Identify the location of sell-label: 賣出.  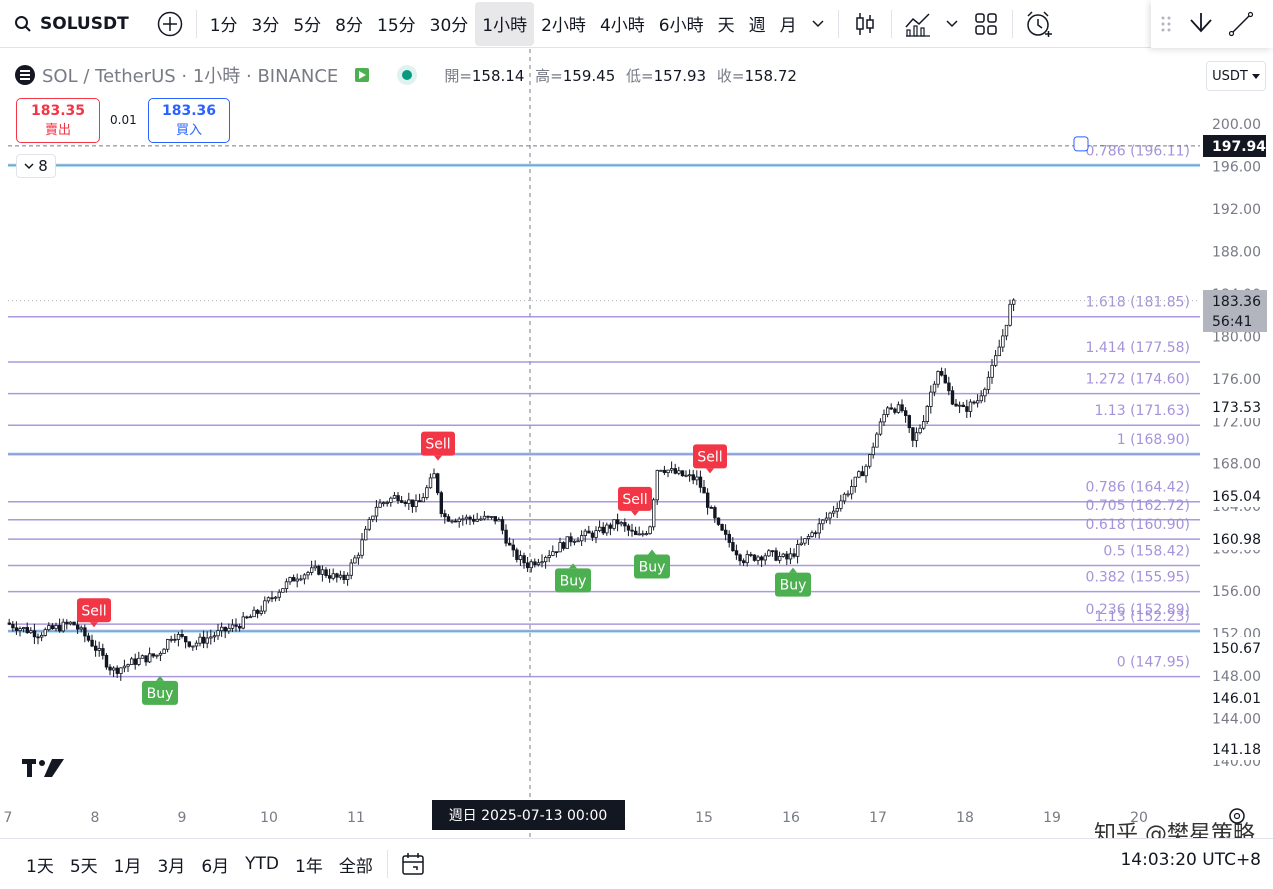
(57, 130).